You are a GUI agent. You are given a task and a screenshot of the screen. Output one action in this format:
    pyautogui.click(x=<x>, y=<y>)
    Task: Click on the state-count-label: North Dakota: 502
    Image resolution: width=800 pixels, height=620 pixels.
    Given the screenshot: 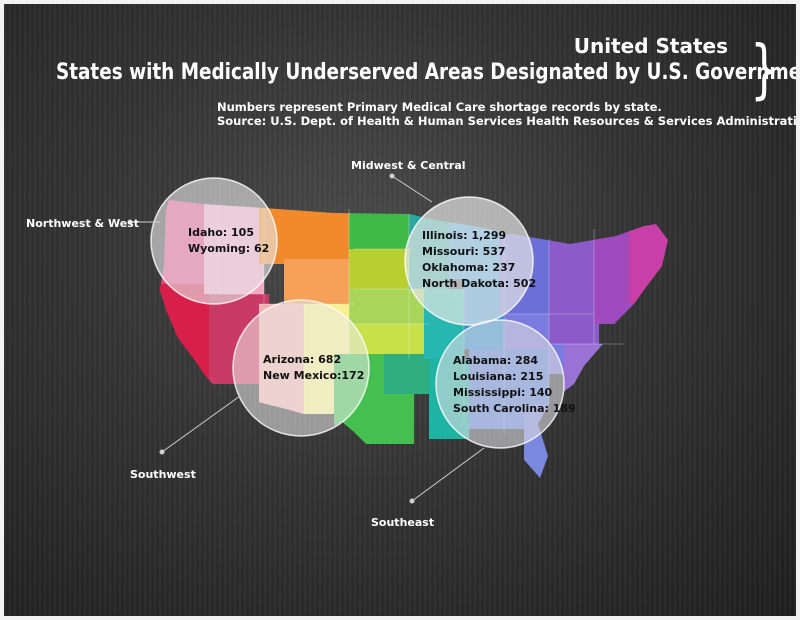 What is the action you would take?
    pyautogui.click(x=479, y=283)
    